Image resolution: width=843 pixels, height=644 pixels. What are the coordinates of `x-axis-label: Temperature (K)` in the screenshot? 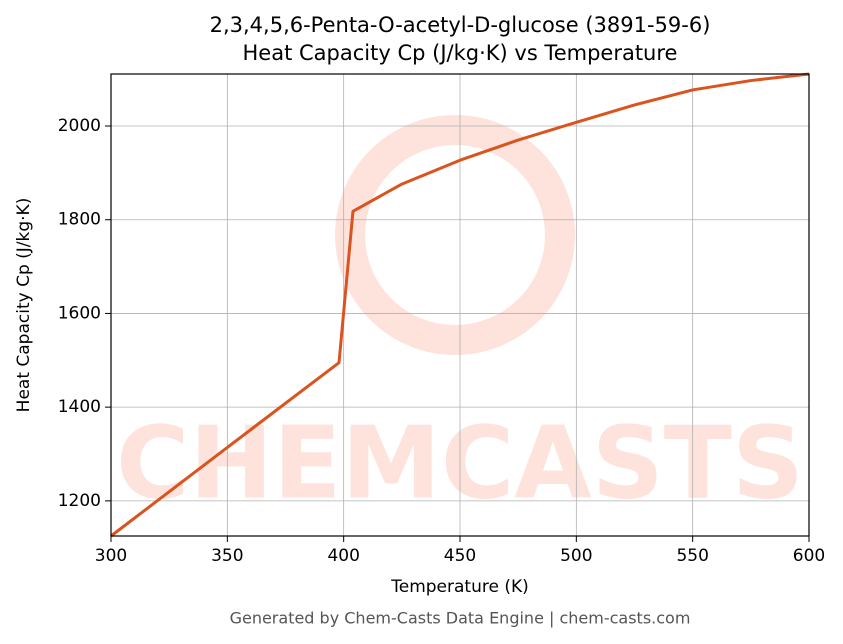 It's located at (459, 587).